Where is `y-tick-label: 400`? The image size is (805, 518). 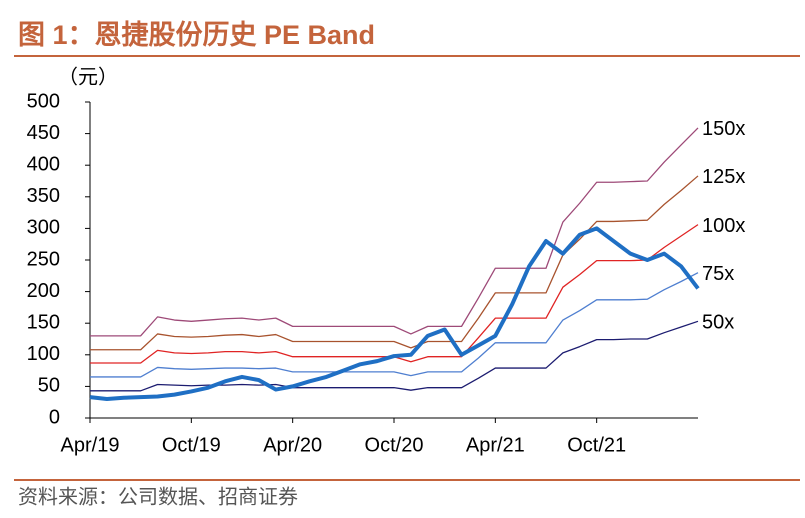 y-tick-label: 400 is located at coordinates (43, 164).